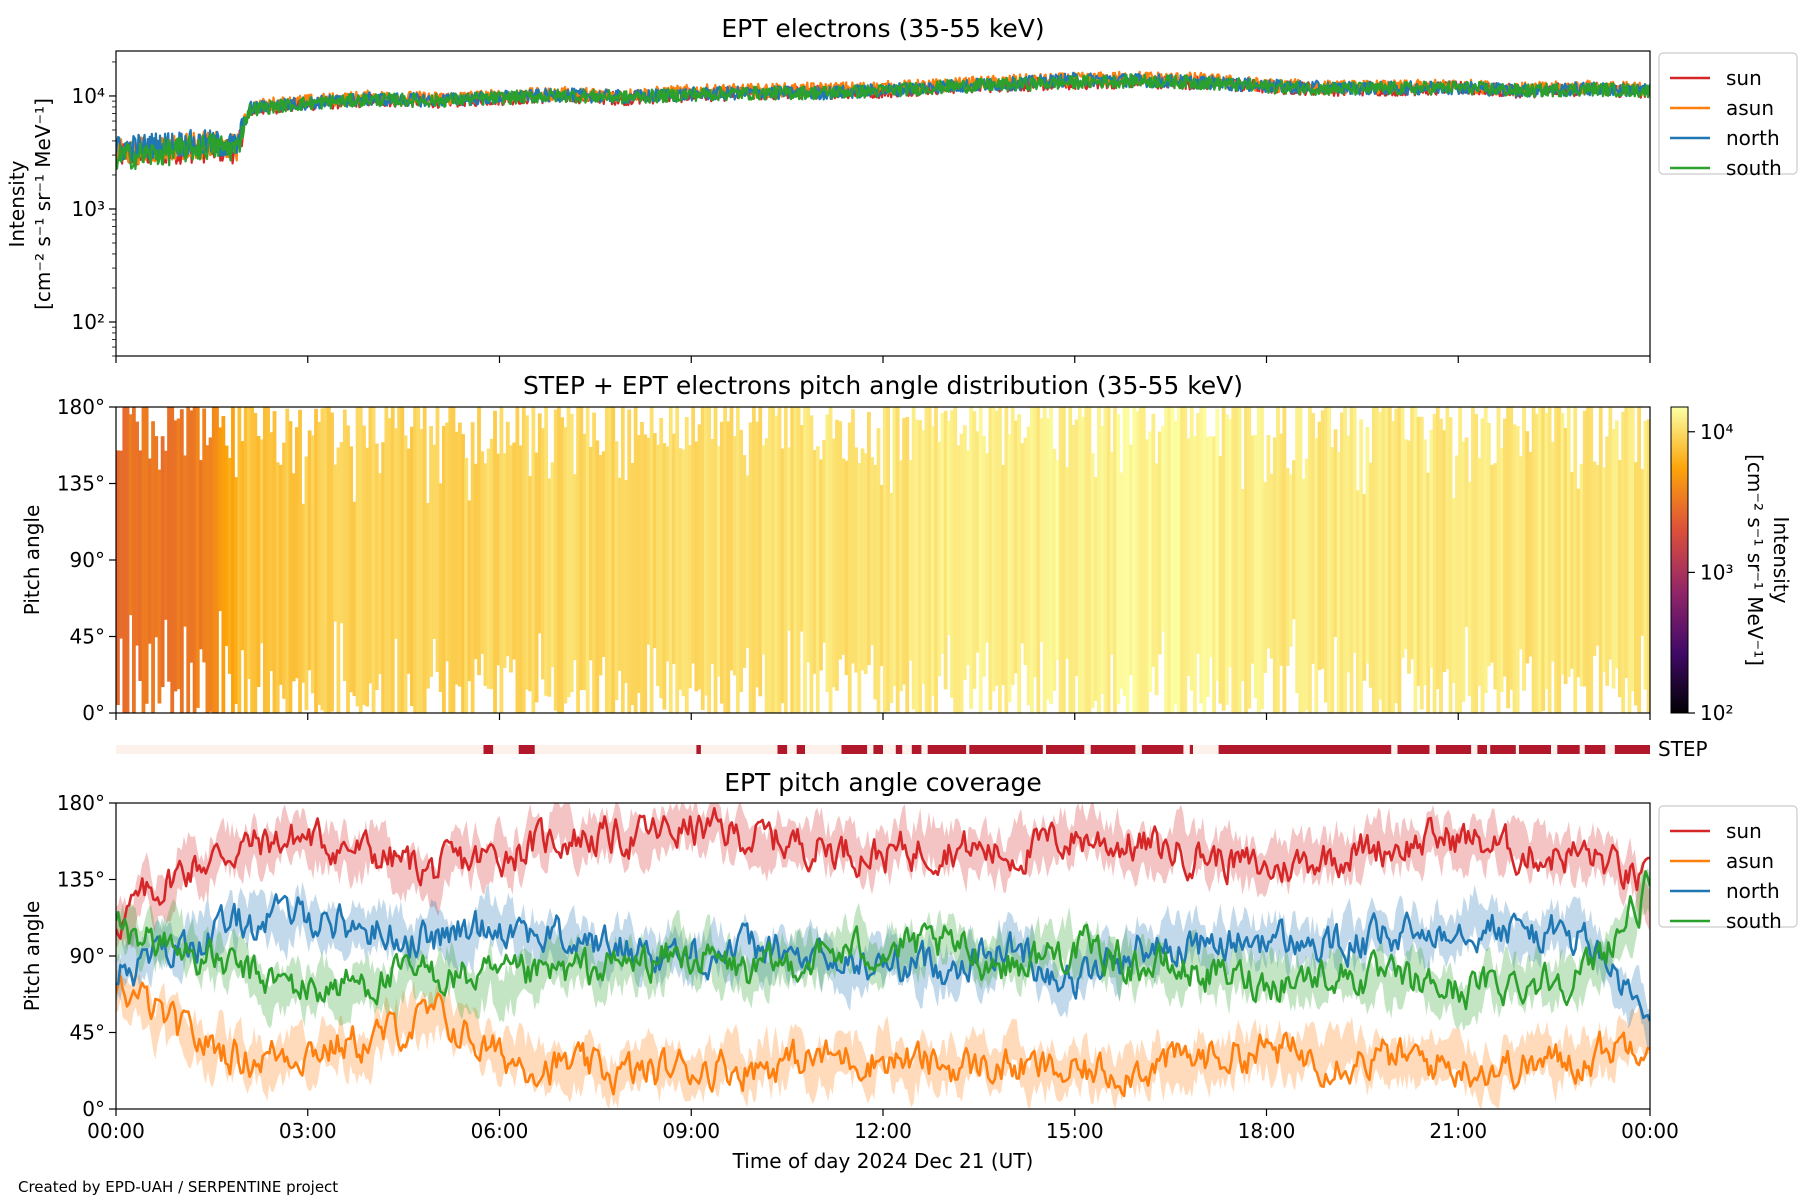 This screenshot has height=1200, width=1800. I want to click on intensity-lines, so click(883, 120).